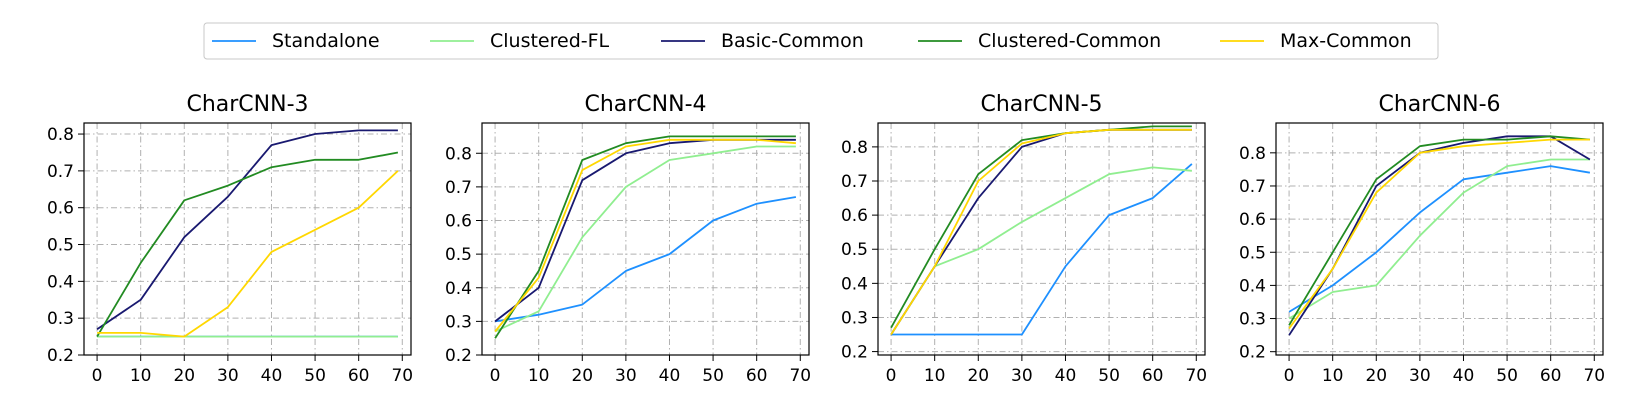 This screenshot has height=402, width=1638. I want to click on legend-label: Clustered-FL, so click(550, 41).